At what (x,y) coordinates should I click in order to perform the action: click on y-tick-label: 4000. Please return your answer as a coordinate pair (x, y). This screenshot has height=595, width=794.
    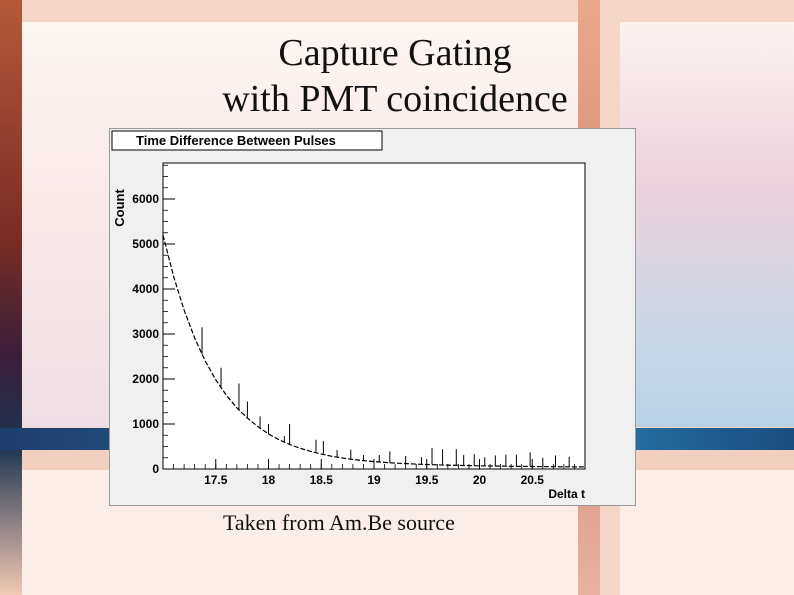
    Looking at the image, I should click on (145, 289).